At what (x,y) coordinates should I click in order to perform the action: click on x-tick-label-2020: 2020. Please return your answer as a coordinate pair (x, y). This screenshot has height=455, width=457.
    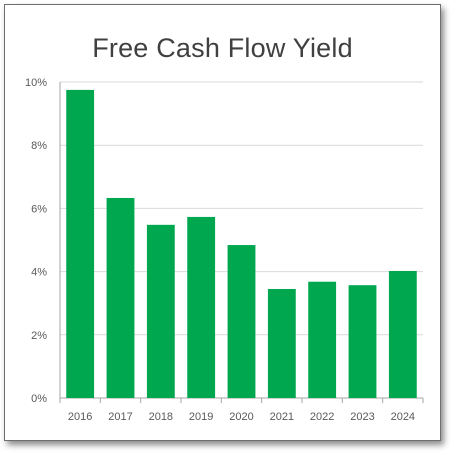
    Looking at the image, I should click on (241, 417).